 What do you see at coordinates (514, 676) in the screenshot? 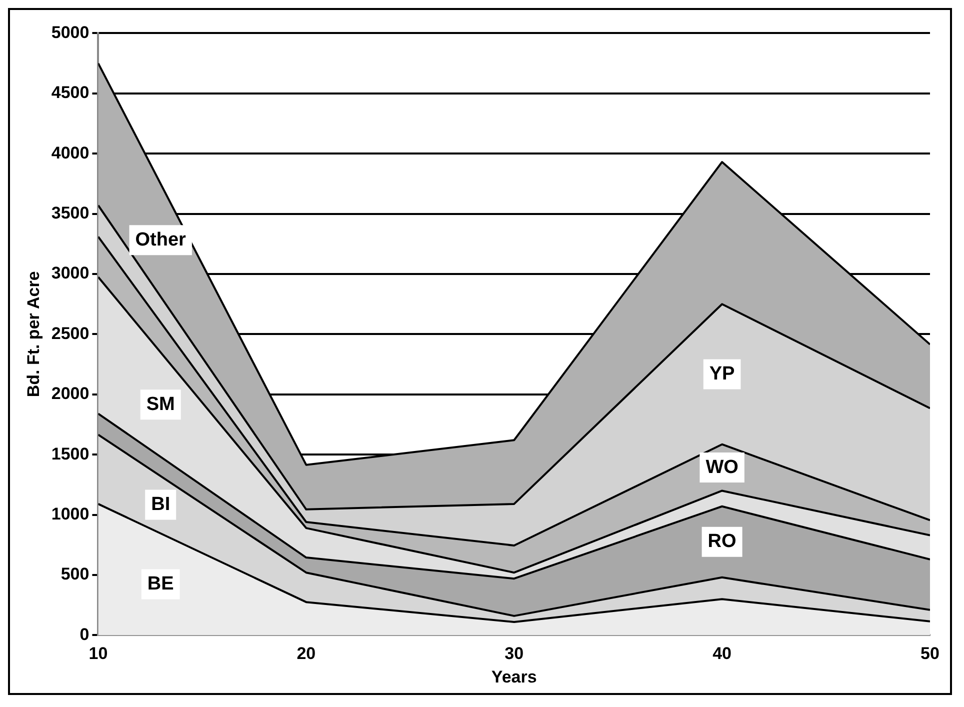
I see `x-axis-title: Years` at bounding box center [514, 676].